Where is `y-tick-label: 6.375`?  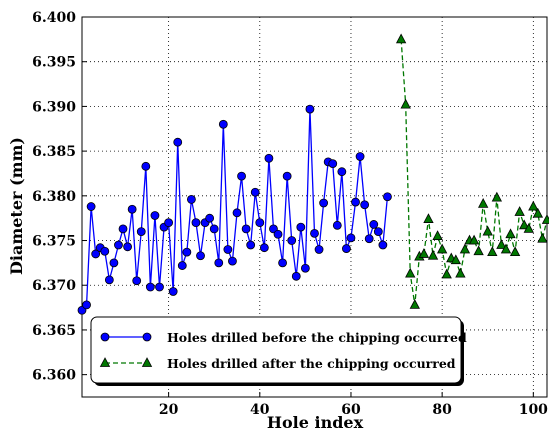 y-tick-label: 6.375 is located at coordinates (54, 242).